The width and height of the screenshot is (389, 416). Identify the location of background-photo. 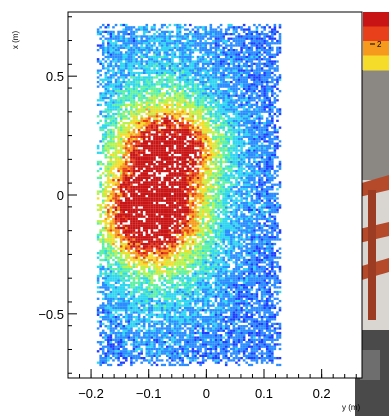
(372, 243).